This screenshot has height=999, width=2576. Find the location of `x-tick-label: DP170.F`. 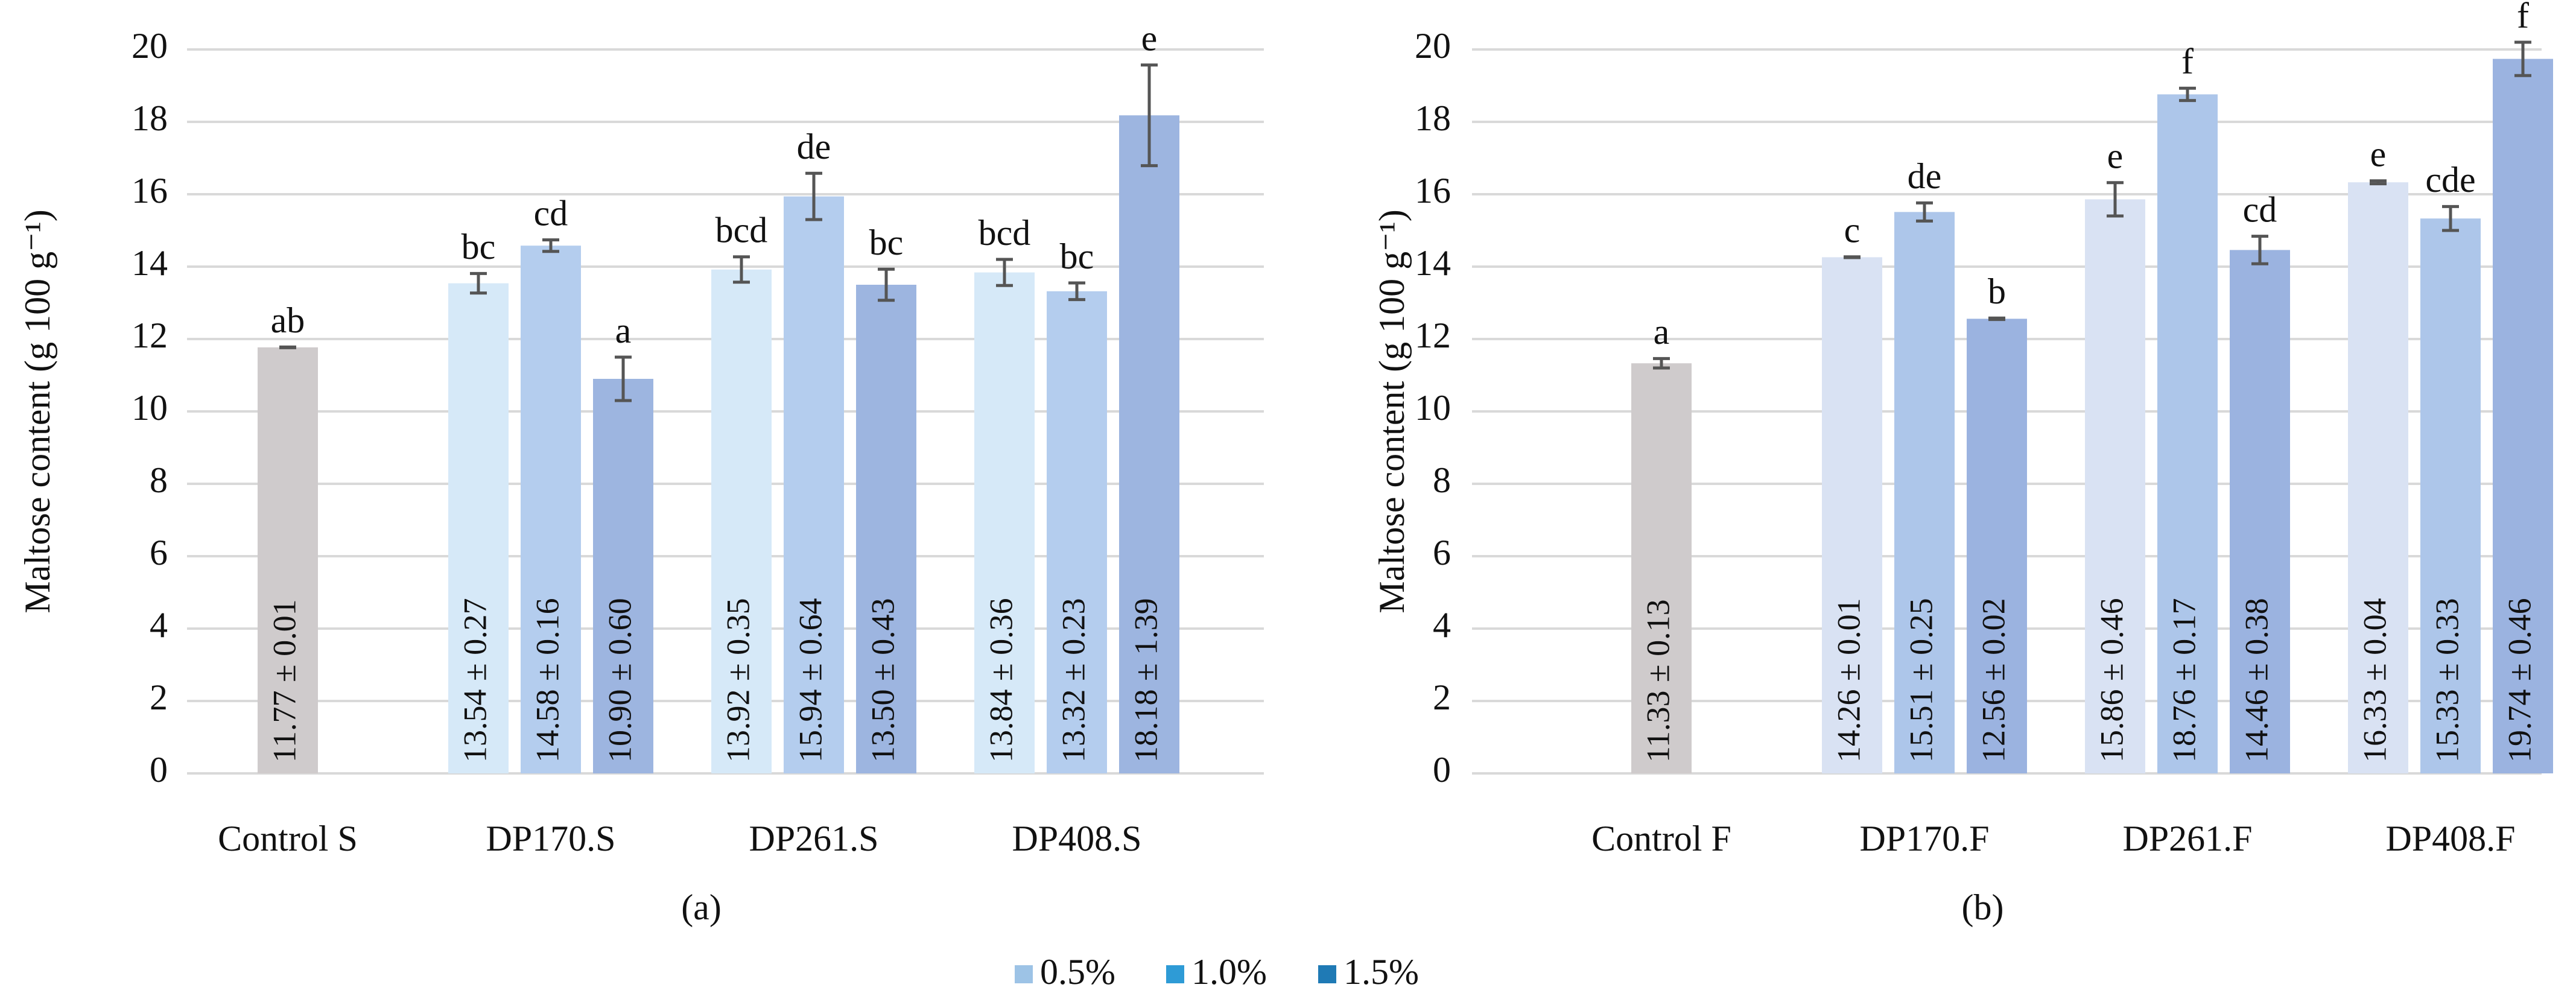

x-tick-label: DP170.F is located at coordinates (1924, 838).